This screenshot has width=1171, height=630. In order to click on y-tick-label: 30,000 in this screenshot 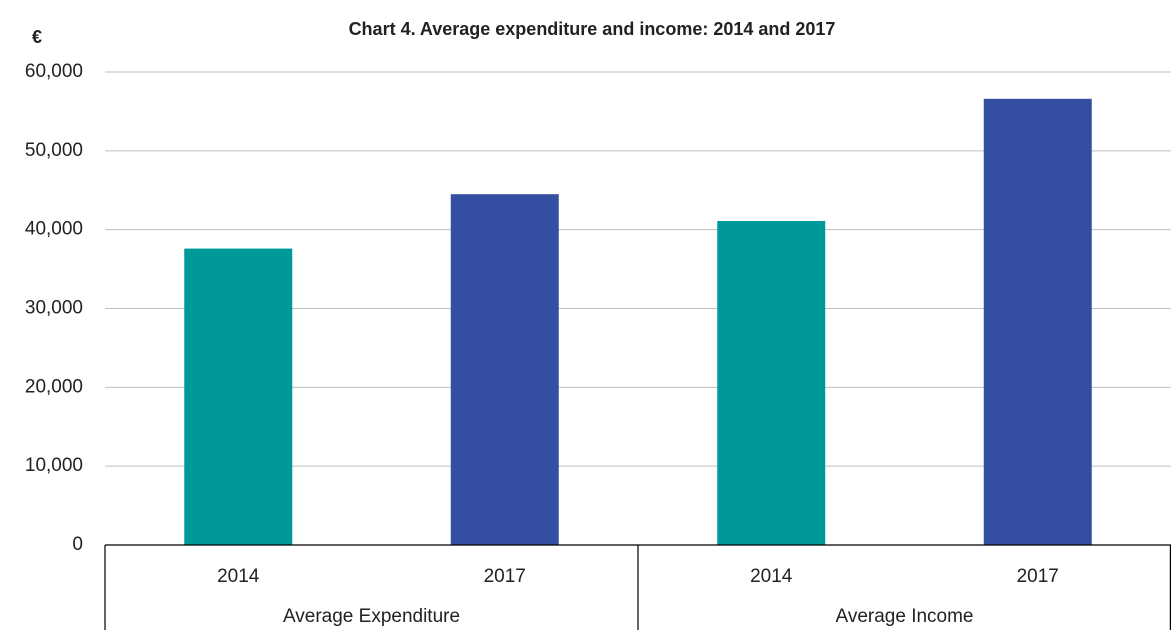, I will do `click(54, 308)`.